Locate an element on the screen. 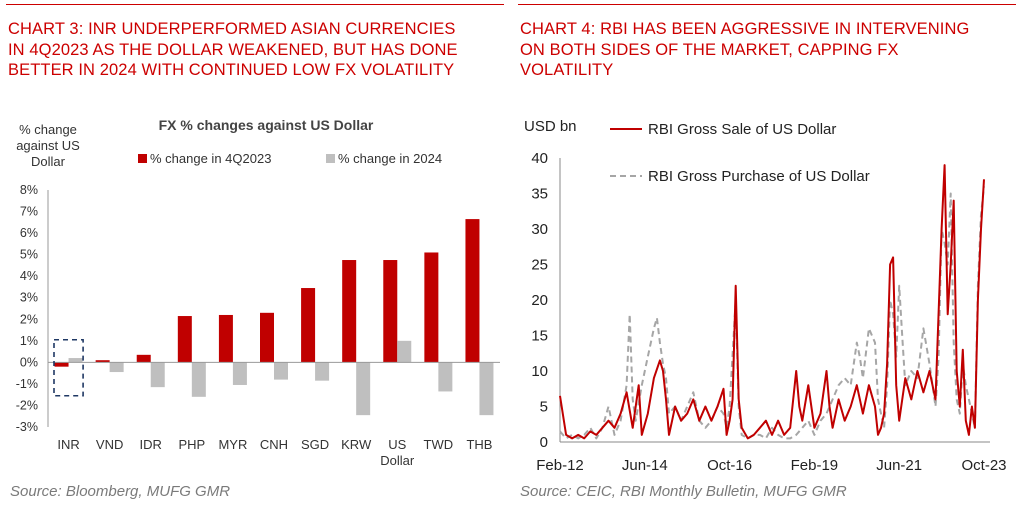 Image resolution: width=1022 pixels, height=521 pixels. left-header-rule is located at coordinates (255, 4).